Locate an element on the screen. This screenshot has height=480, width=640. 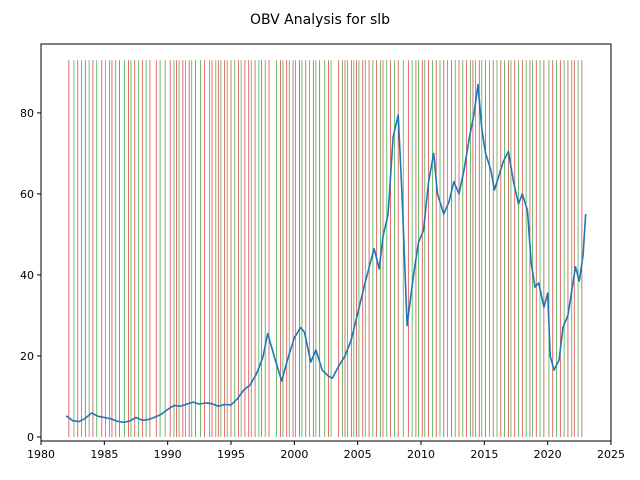
y-tick-label: 0 is located at coordinates (30, 437).